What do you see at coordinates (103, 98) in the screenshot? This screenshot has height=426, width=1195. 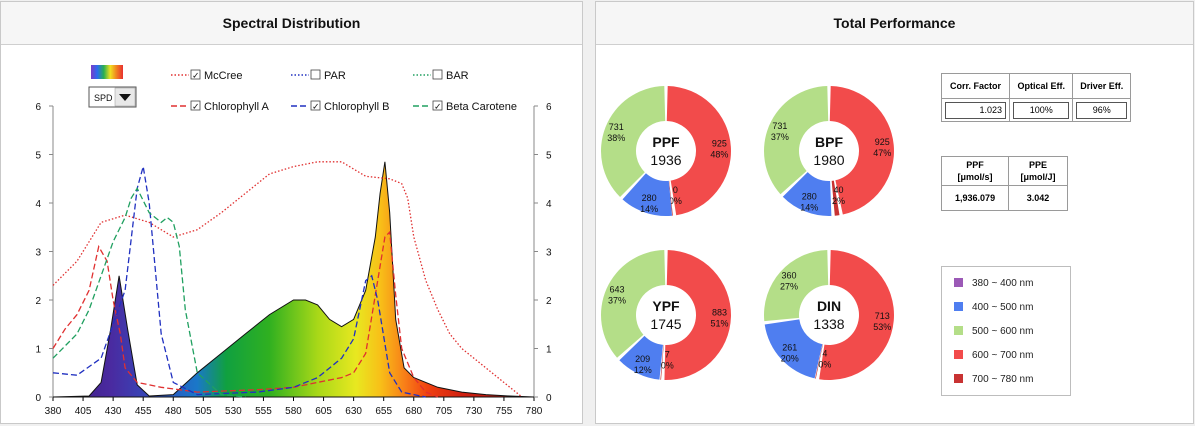 I see `dropdown-value: SPD` at bounding box center [103, 98].